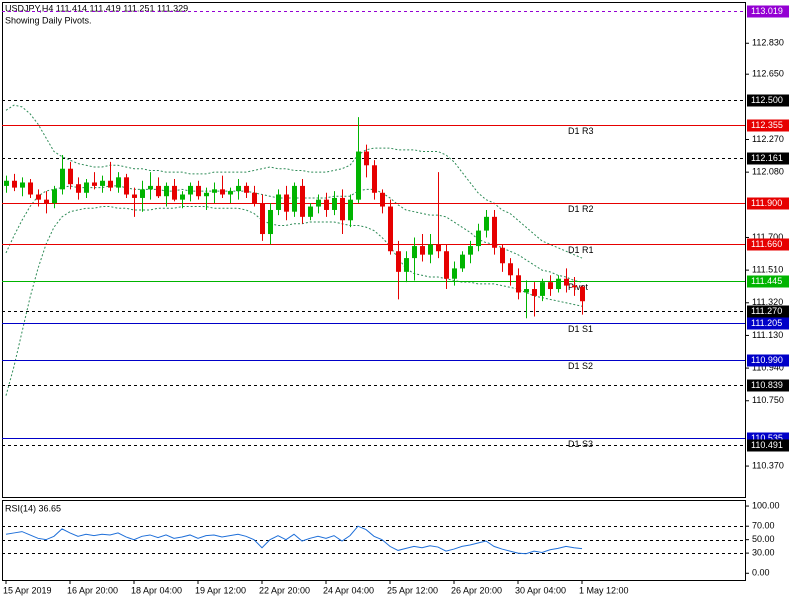 The width and height of the screenshot is (800, 600). I want to click on level-name: D1 R3, so click(581, 131).